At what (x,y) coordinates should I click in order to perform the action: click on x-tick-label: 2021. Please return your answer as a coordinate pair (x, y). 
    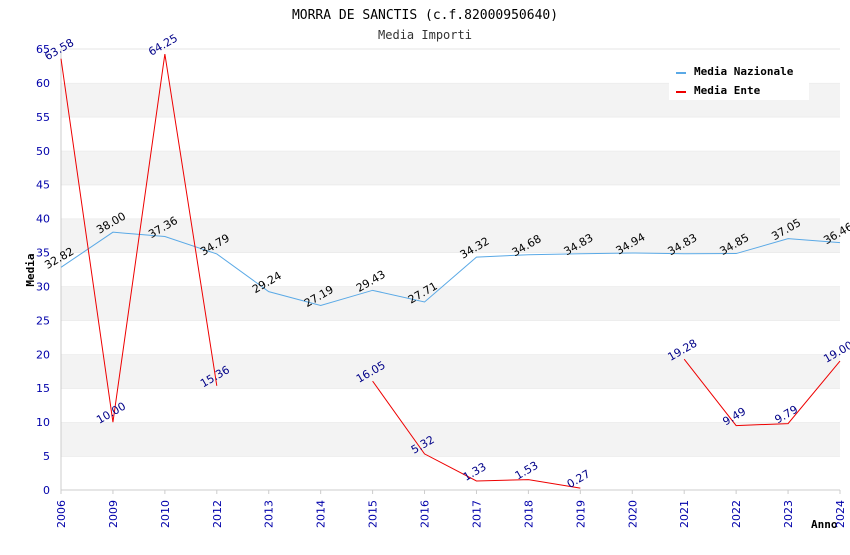
    Looking at the image, I should click on (684, 514).